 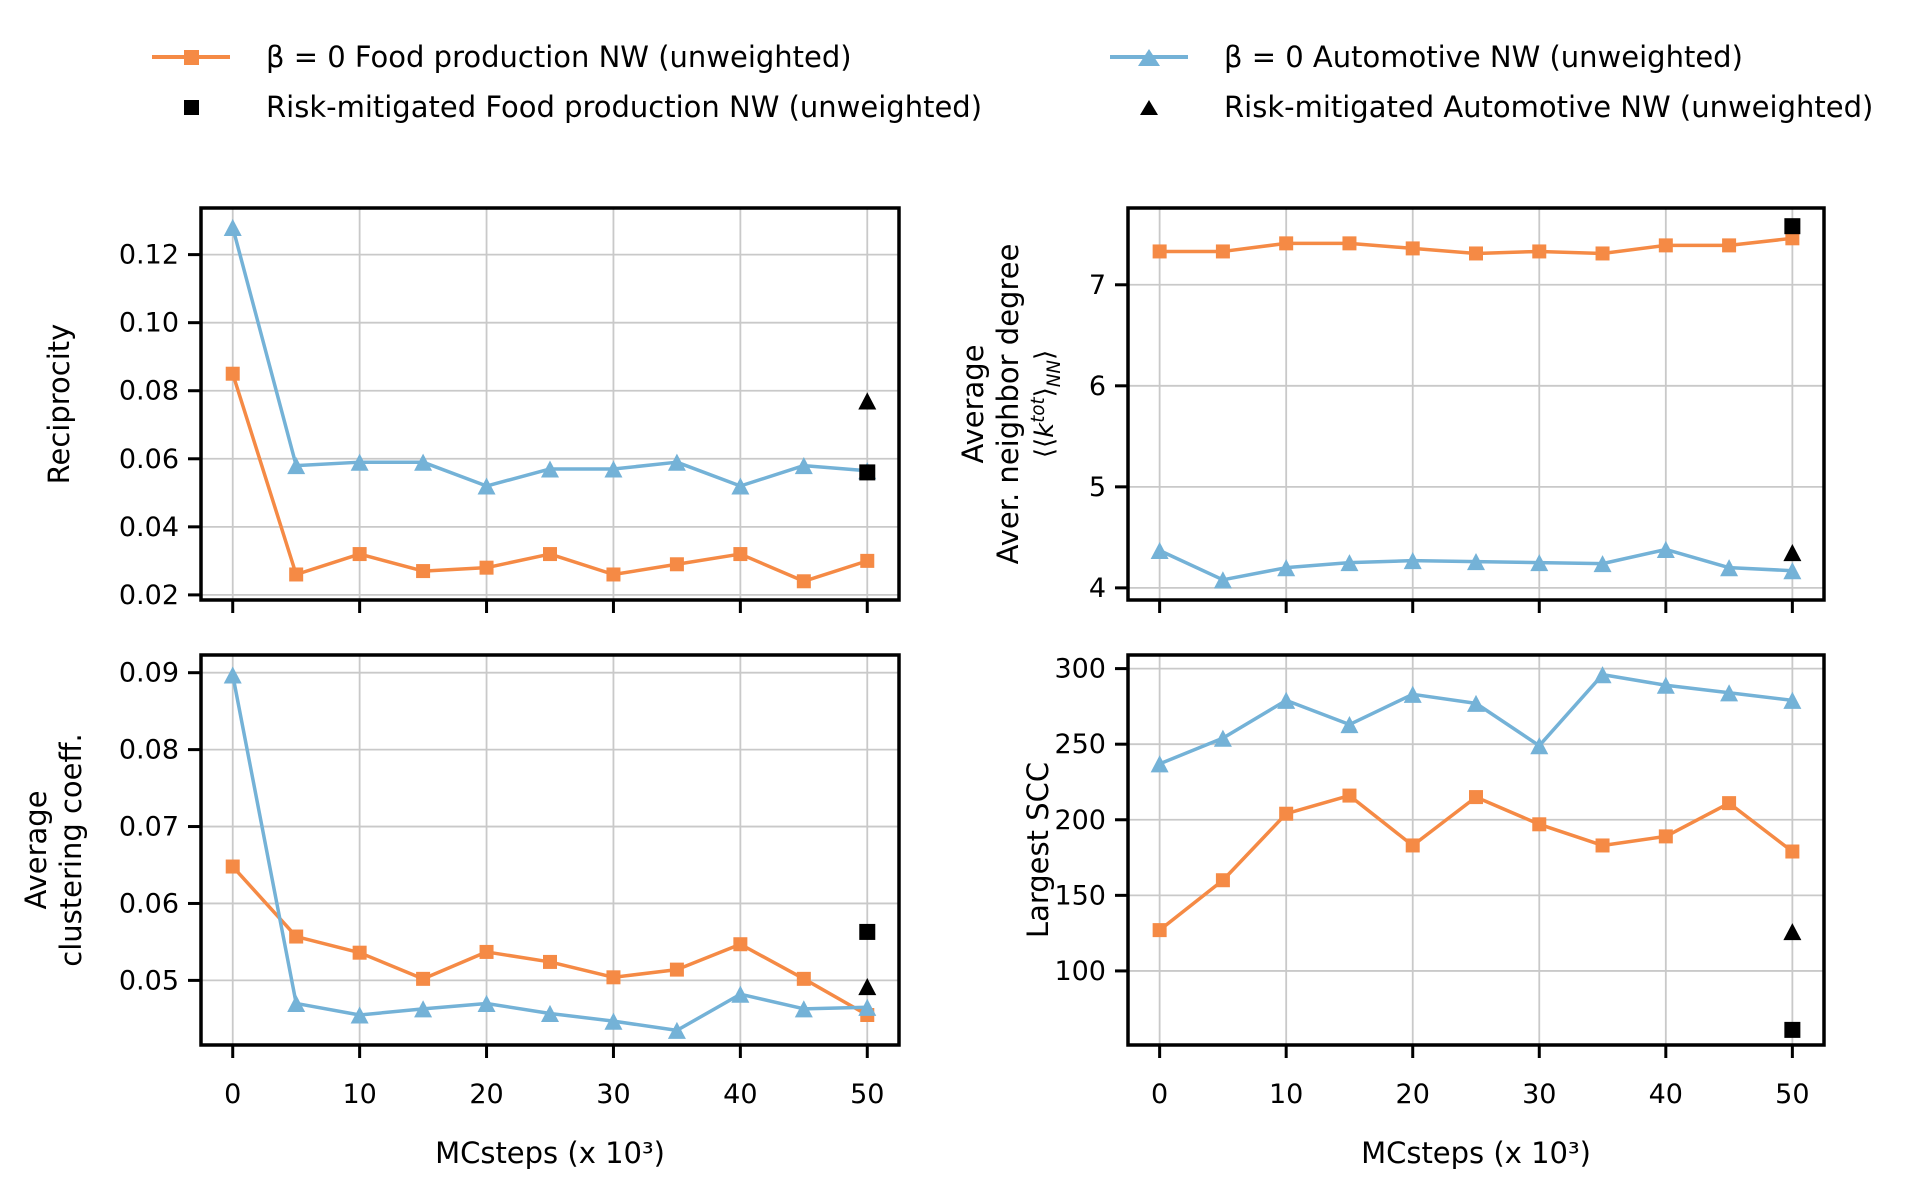 What do you see at coordinates (1080, 669) in the screenshot?
I see `y-tick-label: 300` at bounding box center [1080, 669].